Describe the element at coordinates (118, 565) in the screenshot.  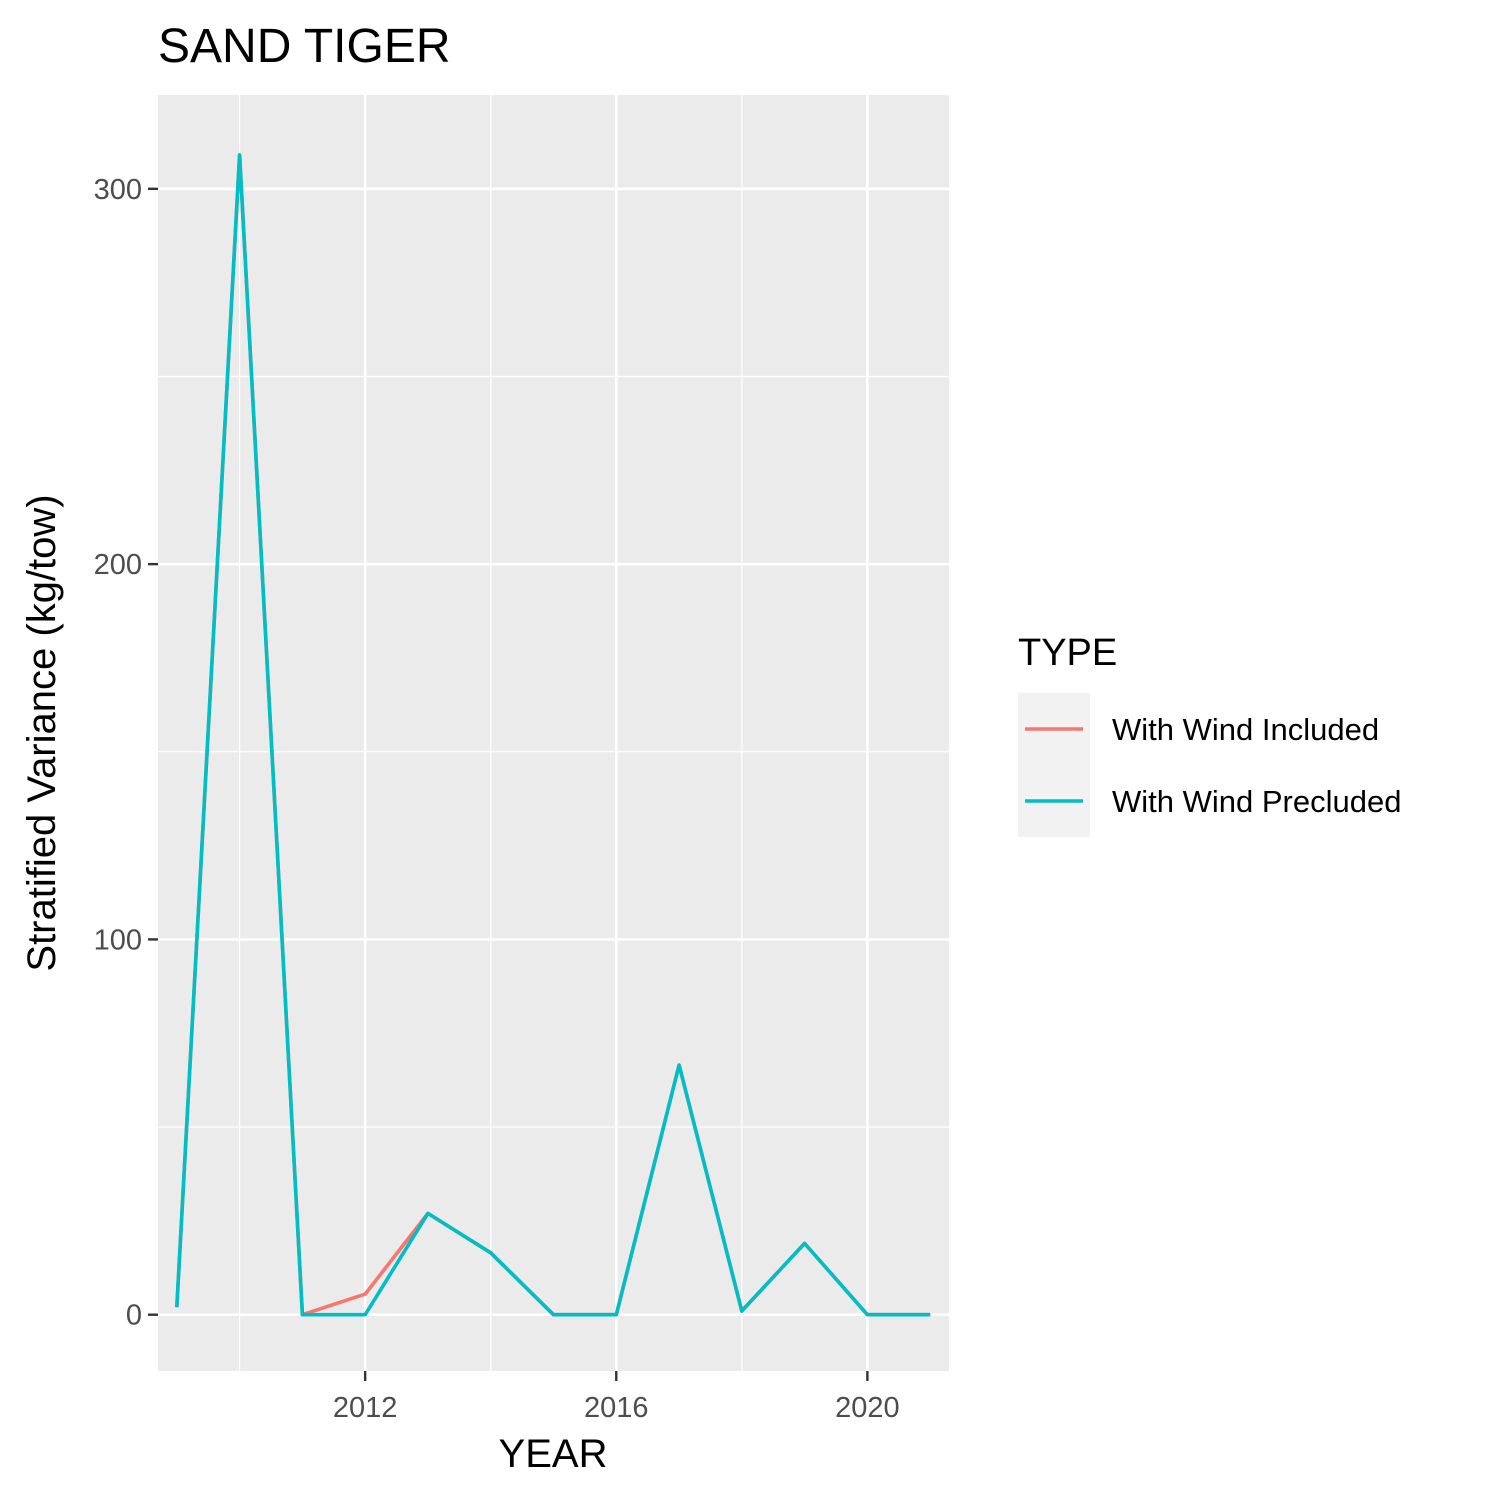
I see `y-tick-label: 200` at that location.